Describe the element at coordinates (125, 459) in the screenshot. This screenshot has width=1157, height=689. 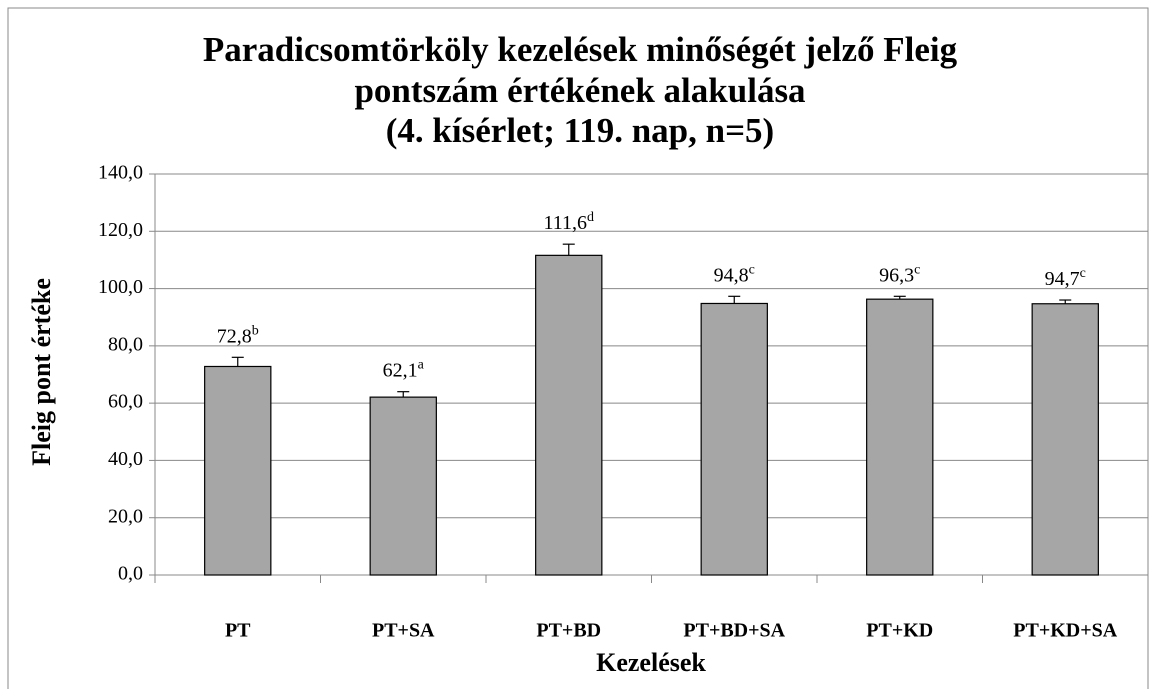
I see `y-tick-label: 40,0` at that location.